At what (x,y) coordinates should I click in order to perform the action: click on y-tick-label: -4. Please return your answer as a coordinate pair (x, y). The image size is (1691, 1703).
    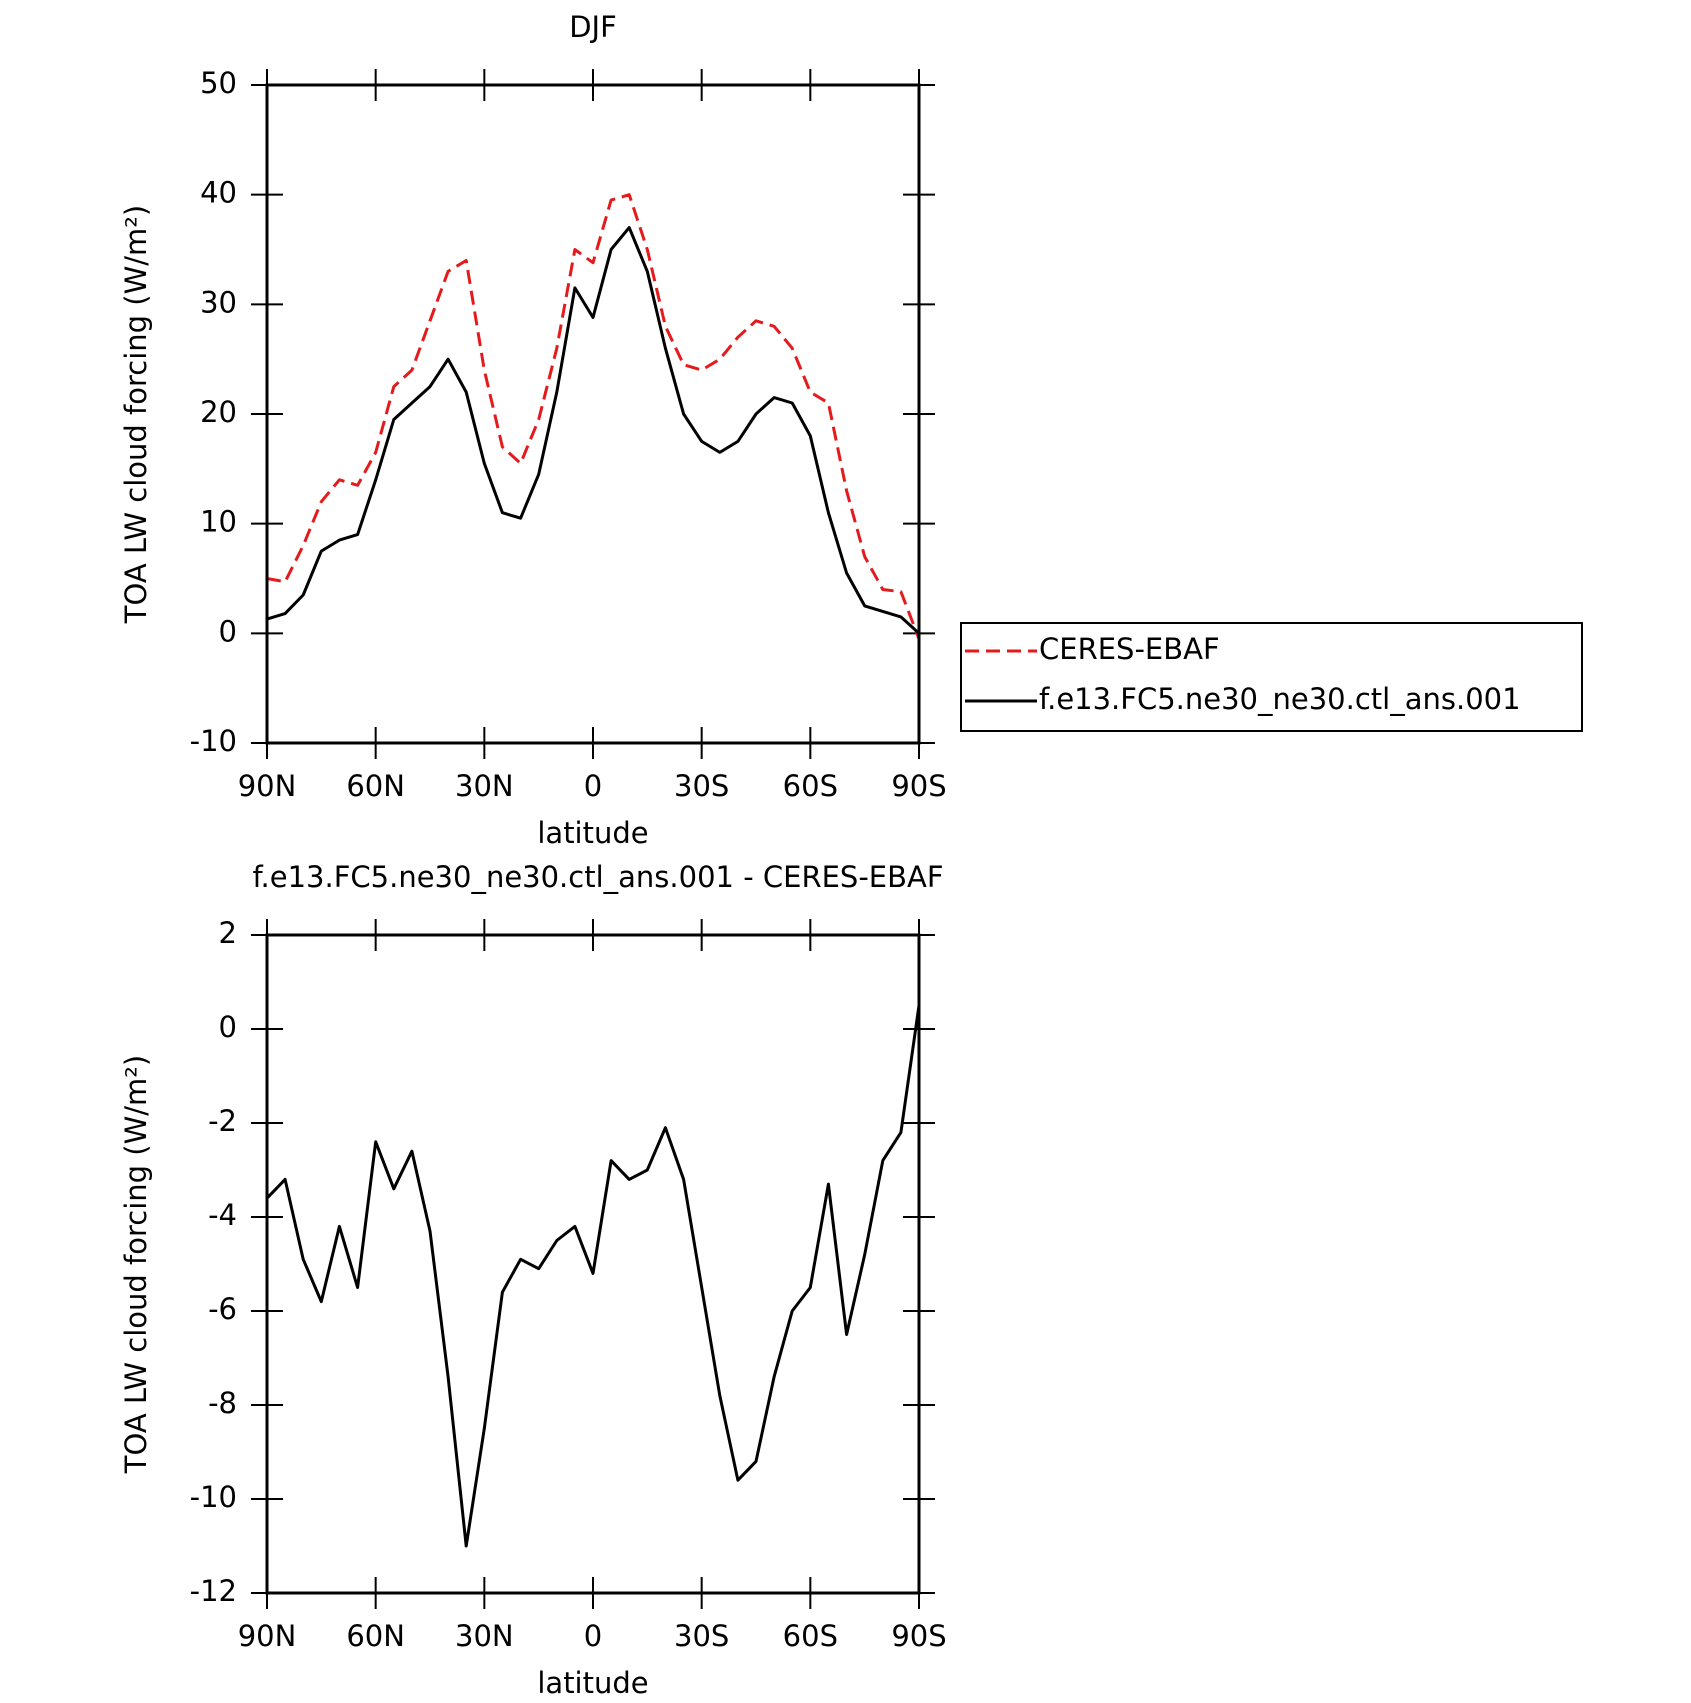
    Looking at the image, I should click on (222, 1215).